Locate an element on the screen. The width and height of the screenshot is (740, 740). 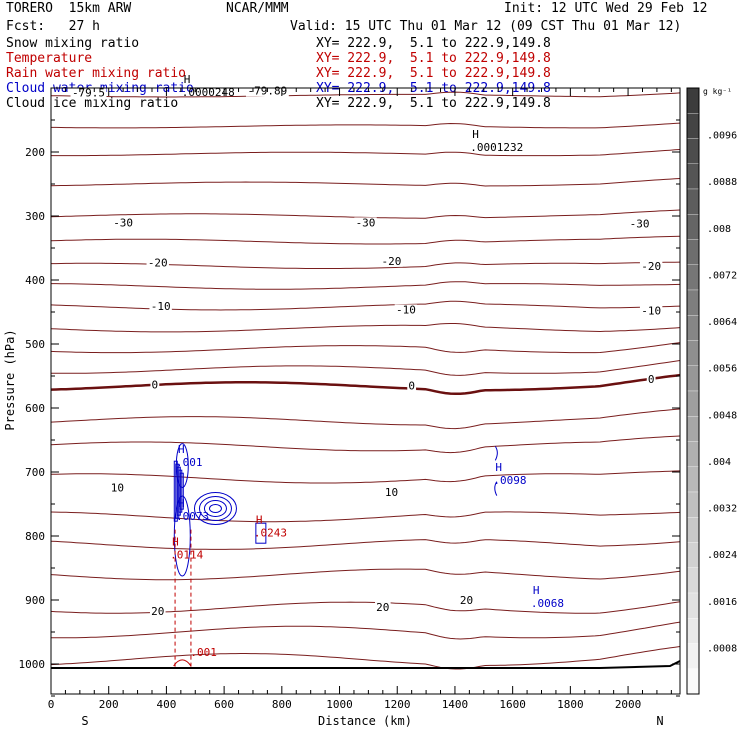
colorbar-label: .0064 is located at coordinates (722, 322).